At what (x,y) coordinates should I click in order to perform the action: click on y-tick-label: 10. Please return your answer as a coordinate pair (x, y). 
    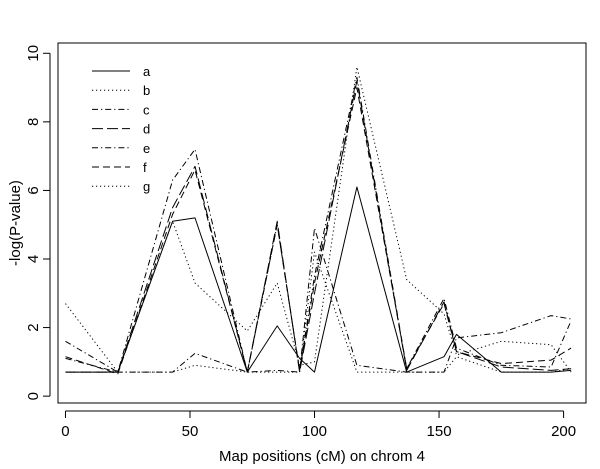
    Looking at the image, I should click on (33, 53).